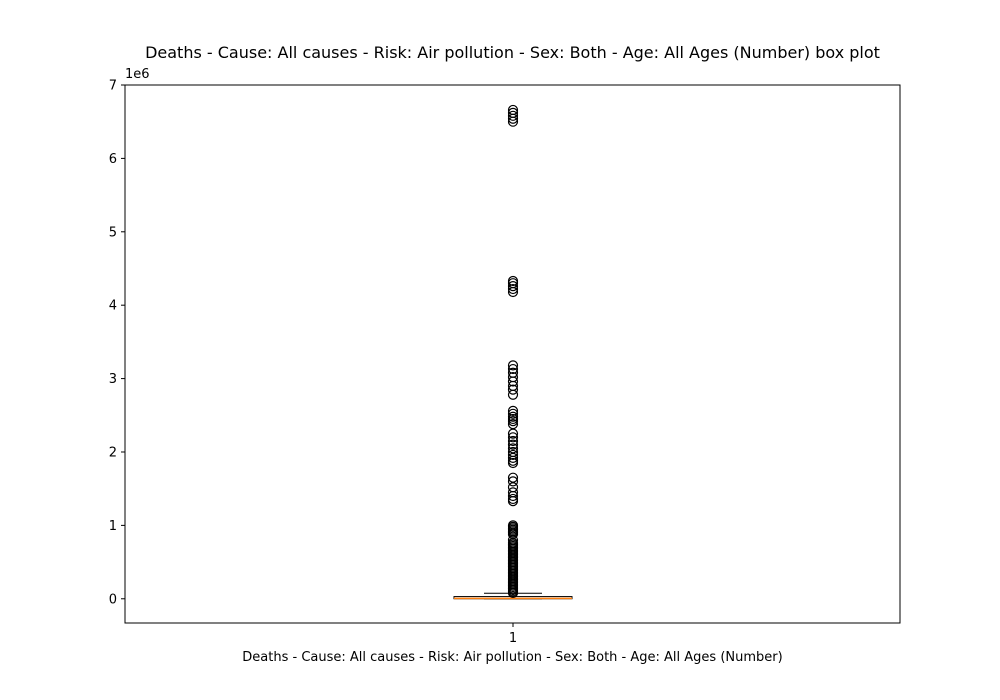  What do you see at coordinates (113, 232) in the screenshot?
I see `y-tick-label: 5` at bounding box center [113, 232].